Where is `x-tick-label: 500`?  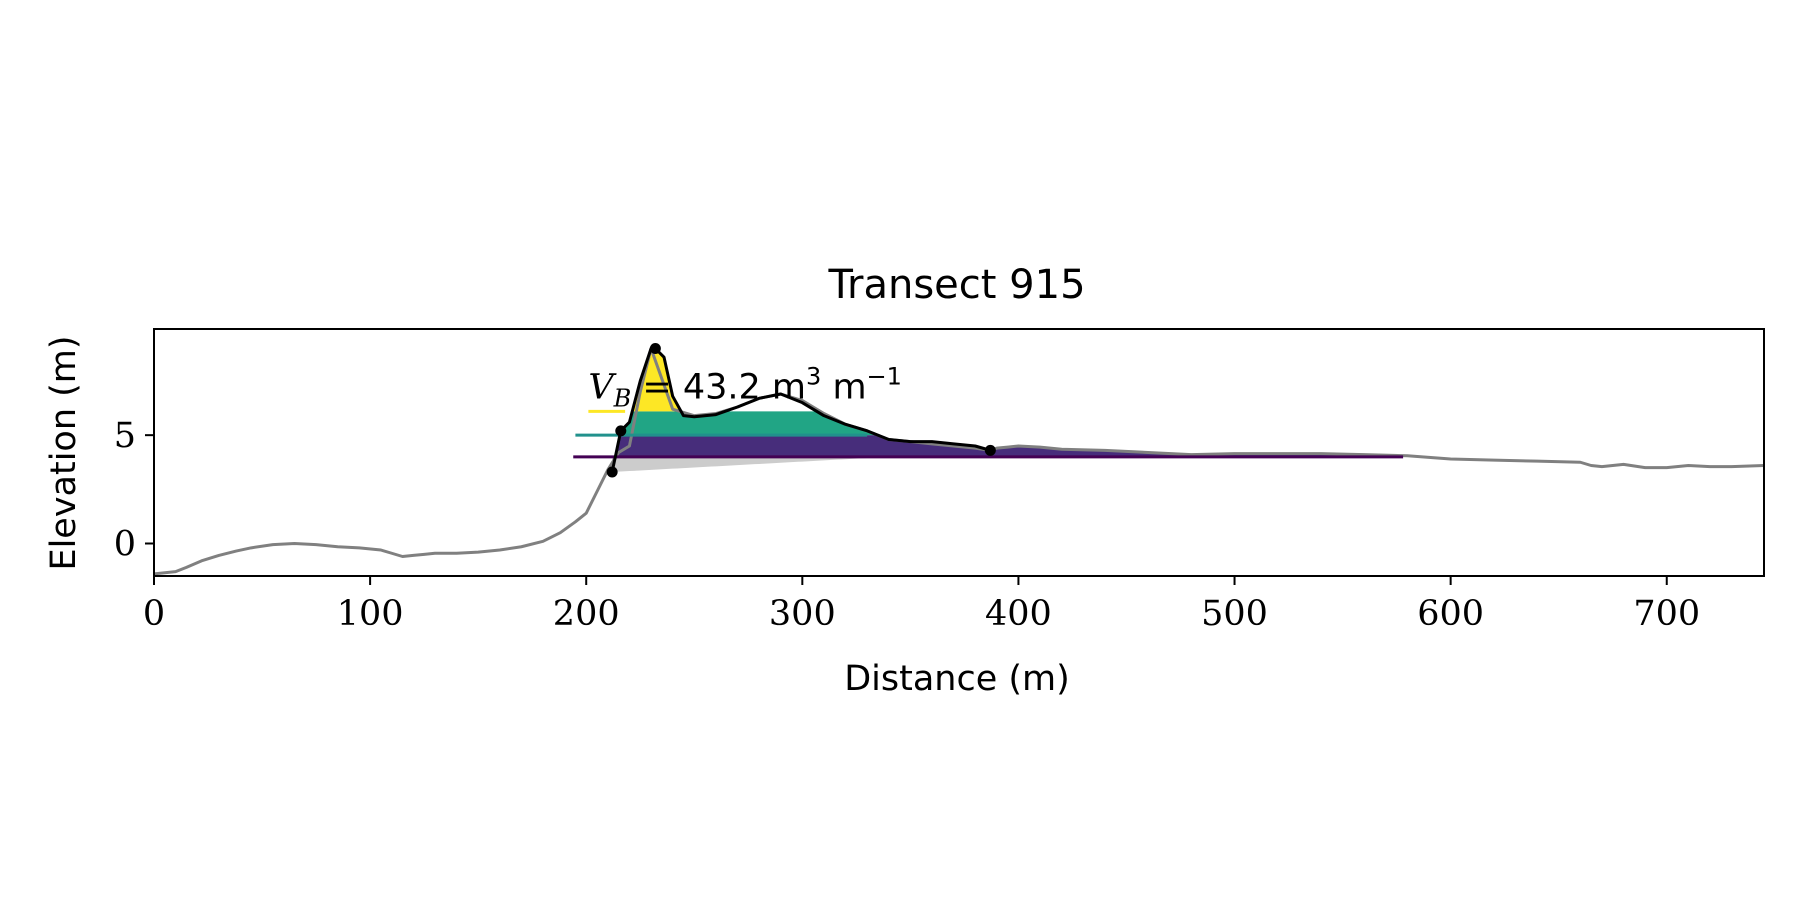 x-tick-label: 500 is located at coordinates (1234, 614).